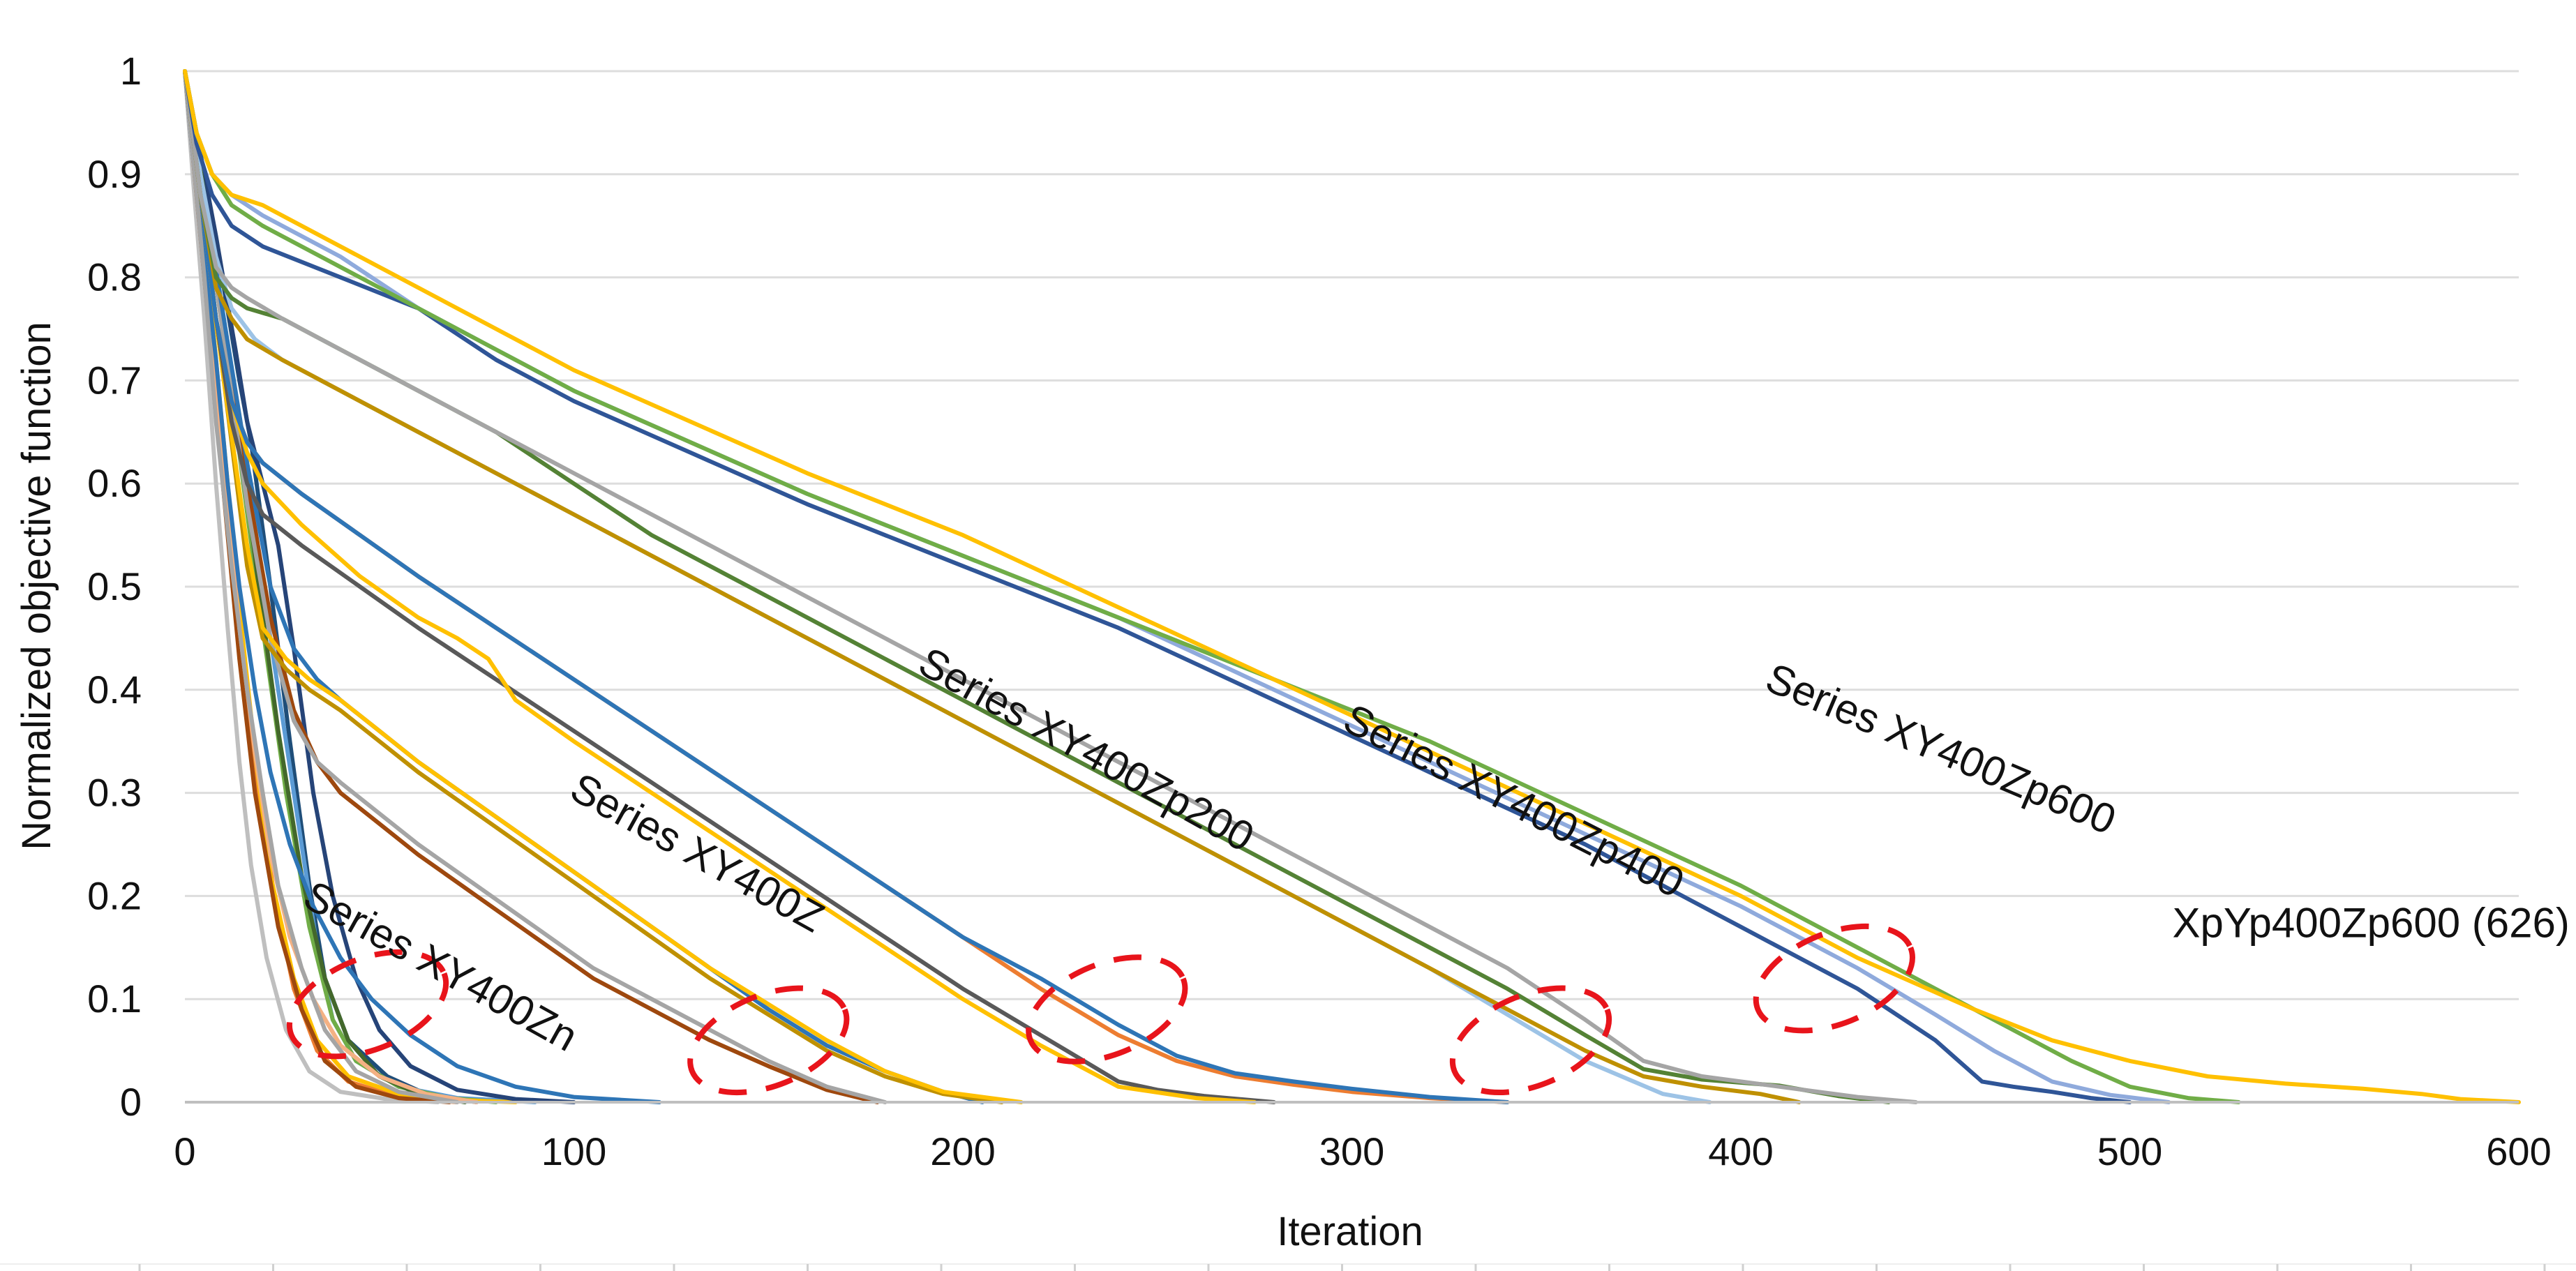 Image resolution: width=2576 pixels, height=1271 pixels. I want to click on y-tick-0.1: 0.1, so click(114, 999).